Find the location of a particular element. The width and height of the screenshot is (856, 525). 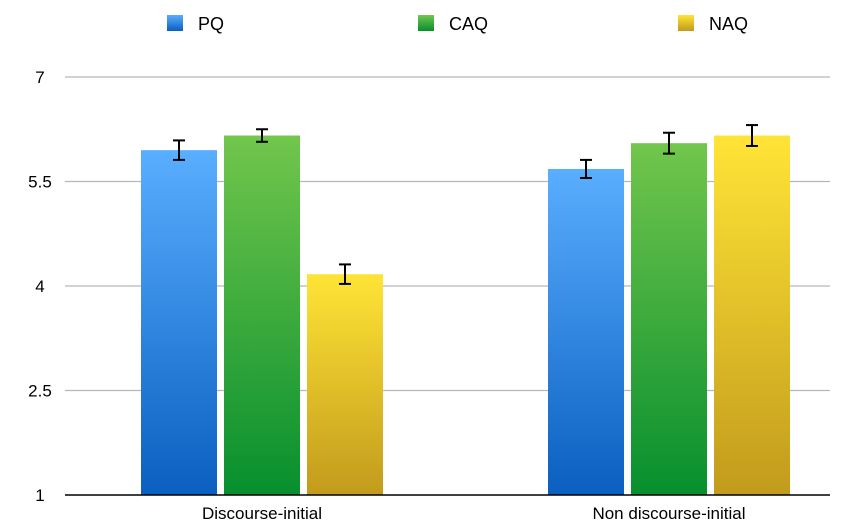

y-axis-ticks: 1 2.5 4 5.5 7 is located at coordinates (40, 286).